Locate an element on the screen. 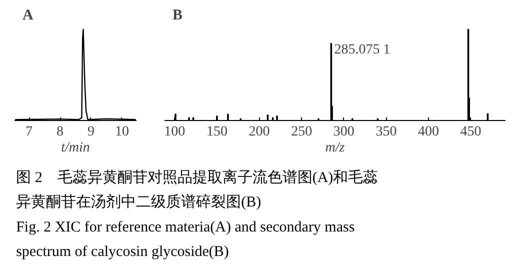 Image resolution: width=519 pixels, height=273 pixels. x-tick-label: 300 is located at coordinates (343, 132).